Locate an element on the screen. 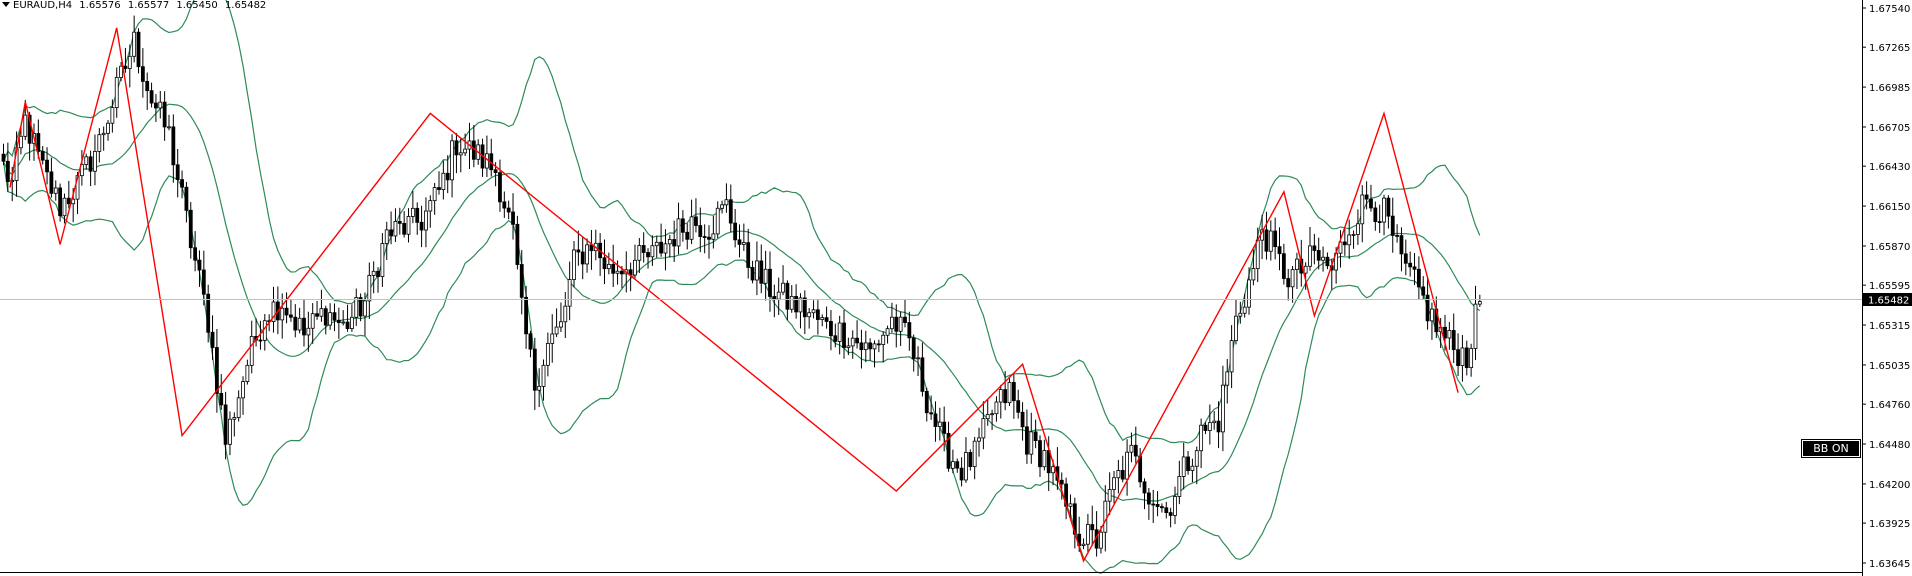 The height and width of the screenshot is (576, 1912). bb-on-badge: BB ON is located at coordinates (1831, 448).